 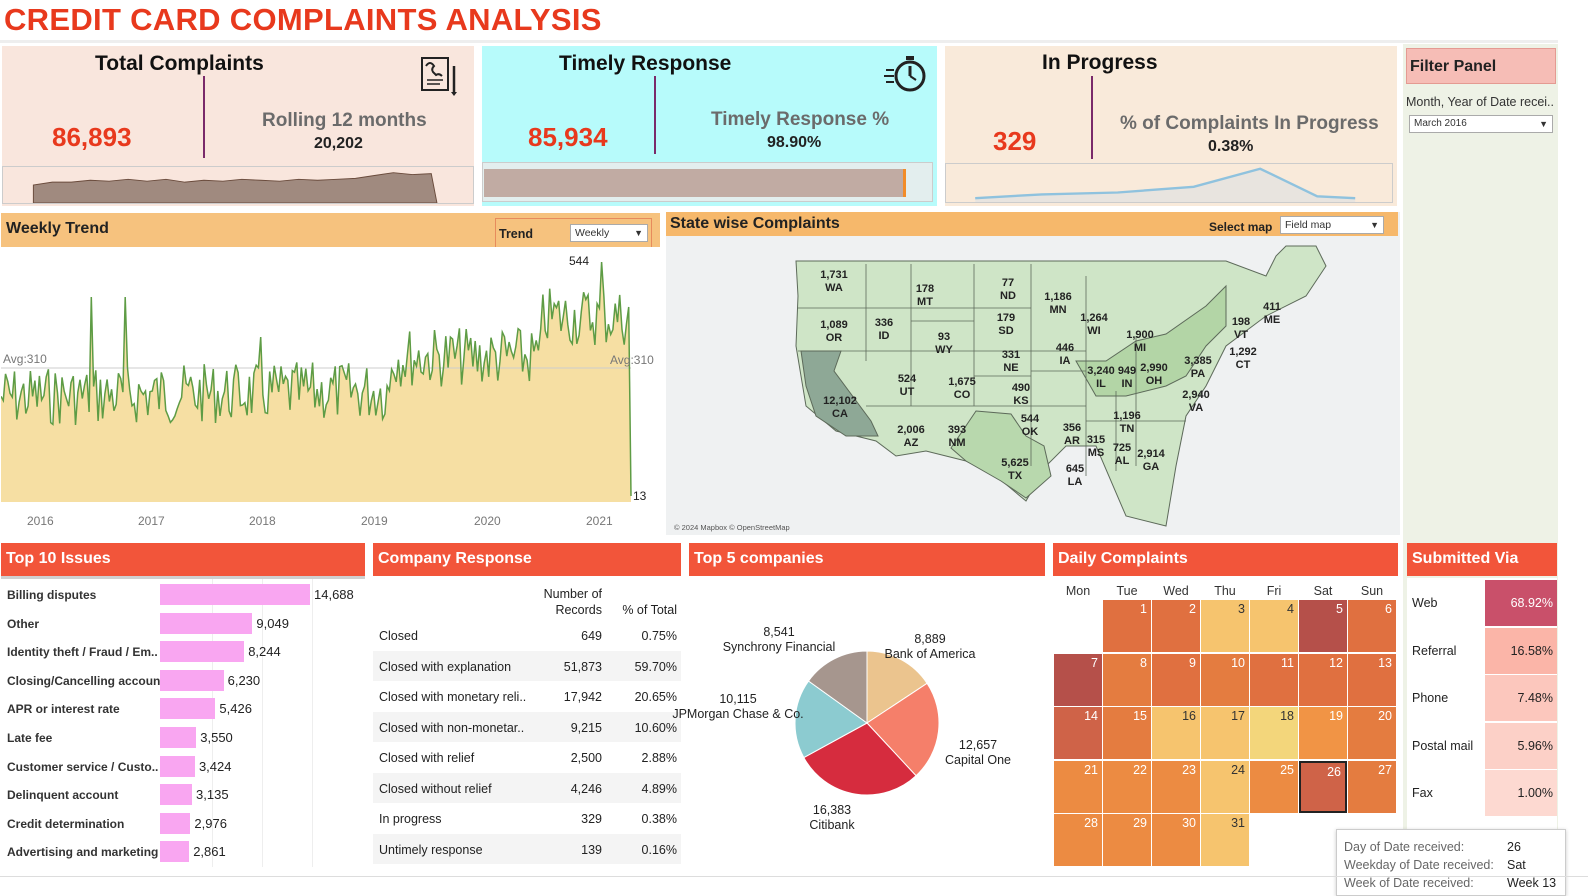 I want to click on calendar-day: 18, so click(x=1274, y=733).